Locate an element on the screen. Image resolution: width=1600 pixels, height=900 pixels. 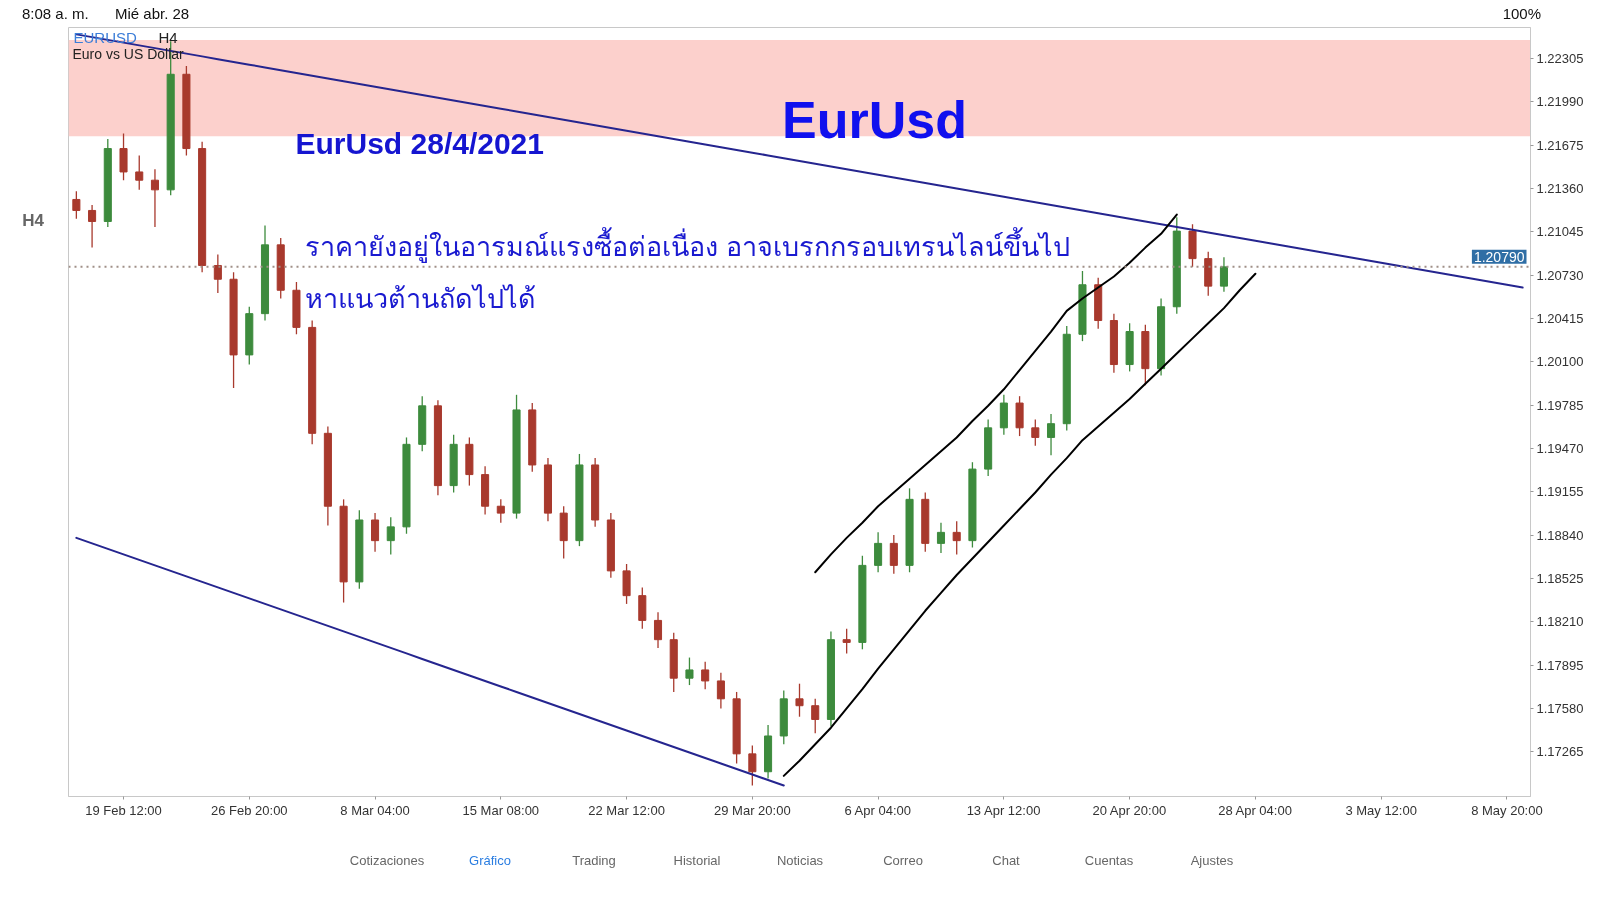
x-tick-label: 6 Apr 04:00 is located at coordinates (877, 810).